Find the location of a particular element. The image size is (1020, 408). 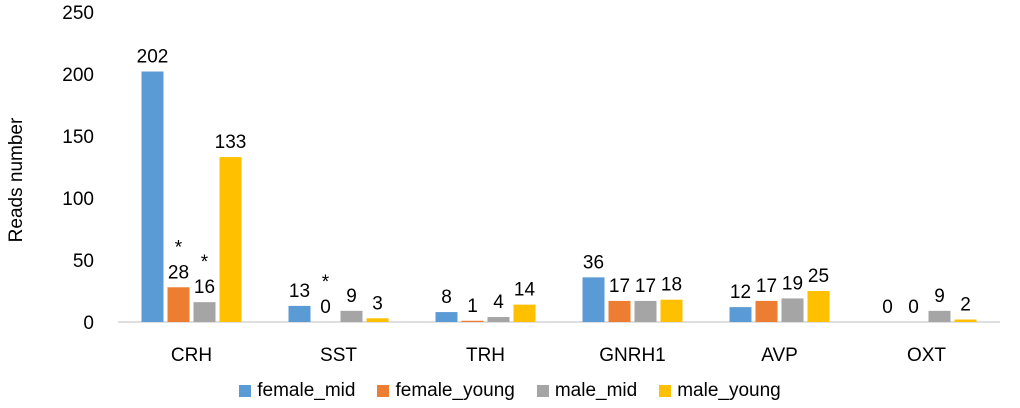

legend-label: female_young is located at coordinates (455, 390).